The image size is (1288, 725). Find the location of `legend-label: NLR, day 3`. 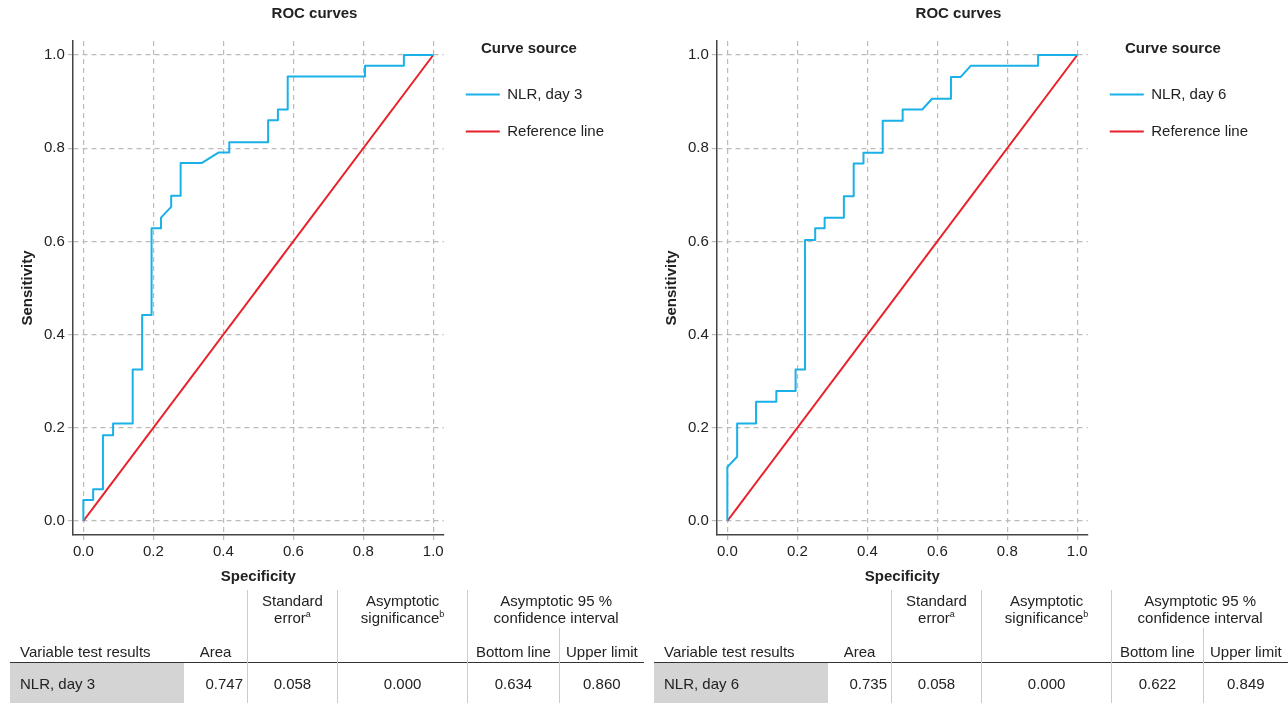

legend-label: NLR, day 3 is located at coordinates (545, 93).